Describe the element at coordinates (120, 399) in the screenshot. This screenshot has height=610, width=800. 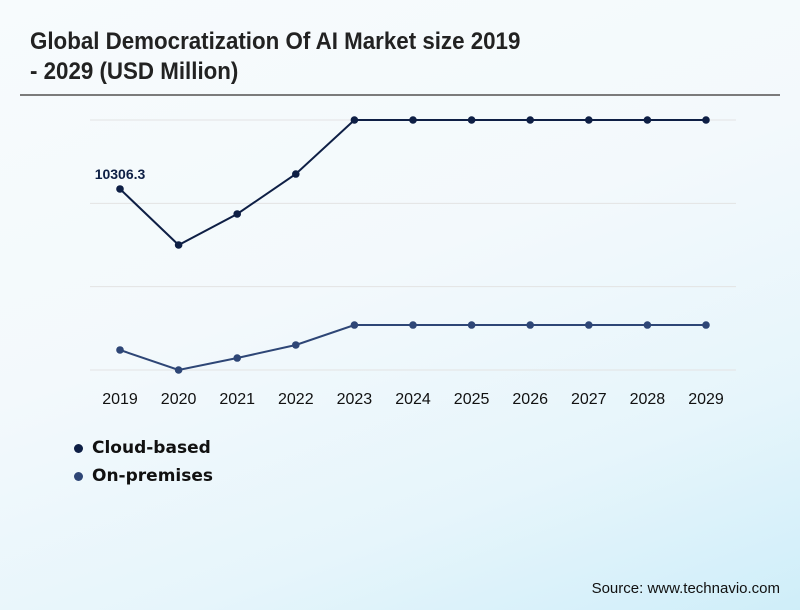
I see `x-tick-label: 2019` at that location.